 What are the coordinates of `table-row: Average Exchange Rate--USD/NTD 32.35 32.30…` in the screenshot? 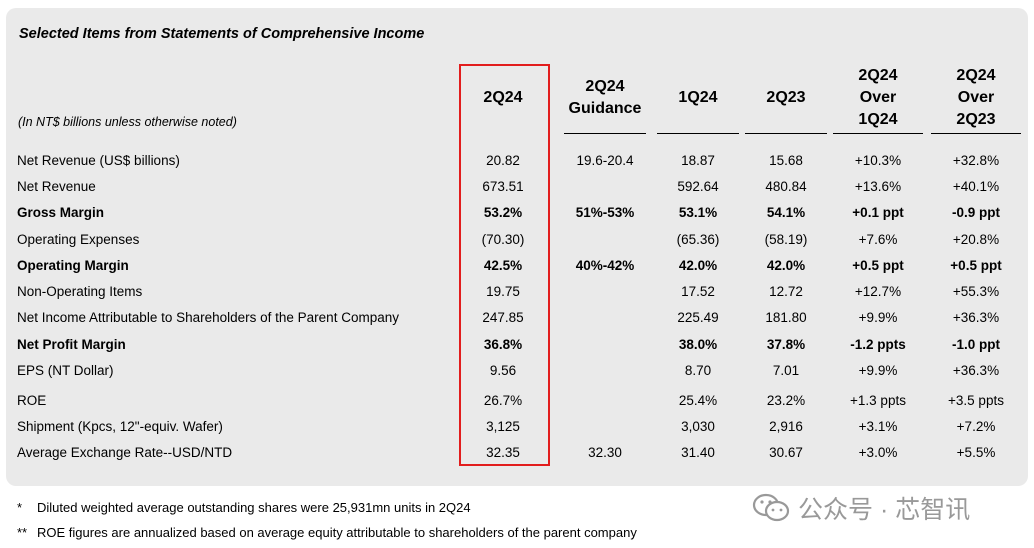 It's located at (517, 453).